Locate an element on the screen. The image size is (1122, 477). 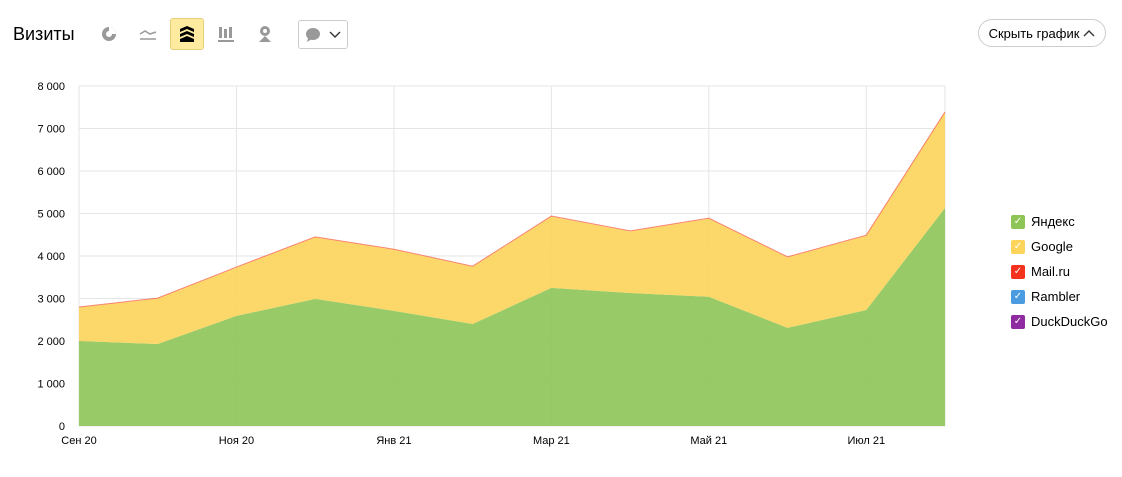
area-chart-icon is located at coordinates (187, 34).